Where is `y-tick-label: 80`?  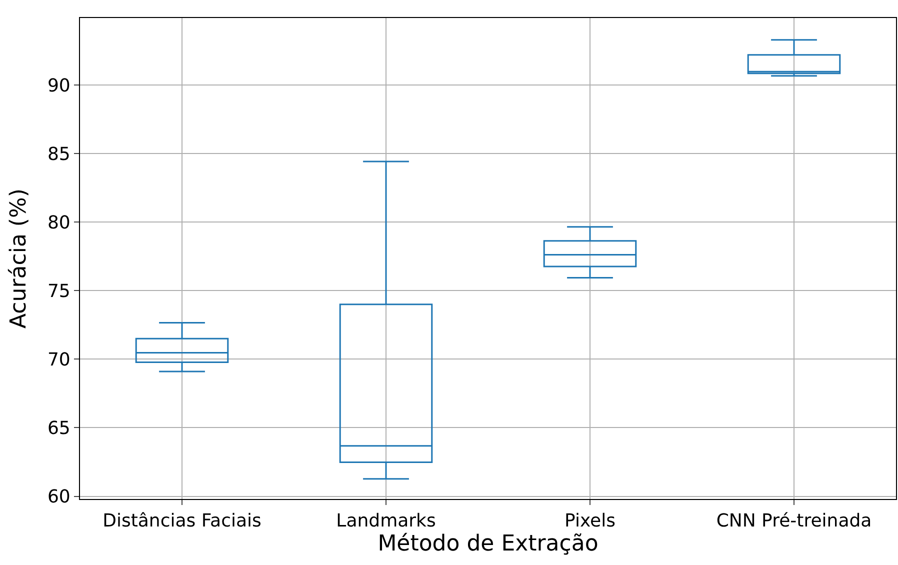
y-tick-label: 80 is located at coordinates (58, 223).